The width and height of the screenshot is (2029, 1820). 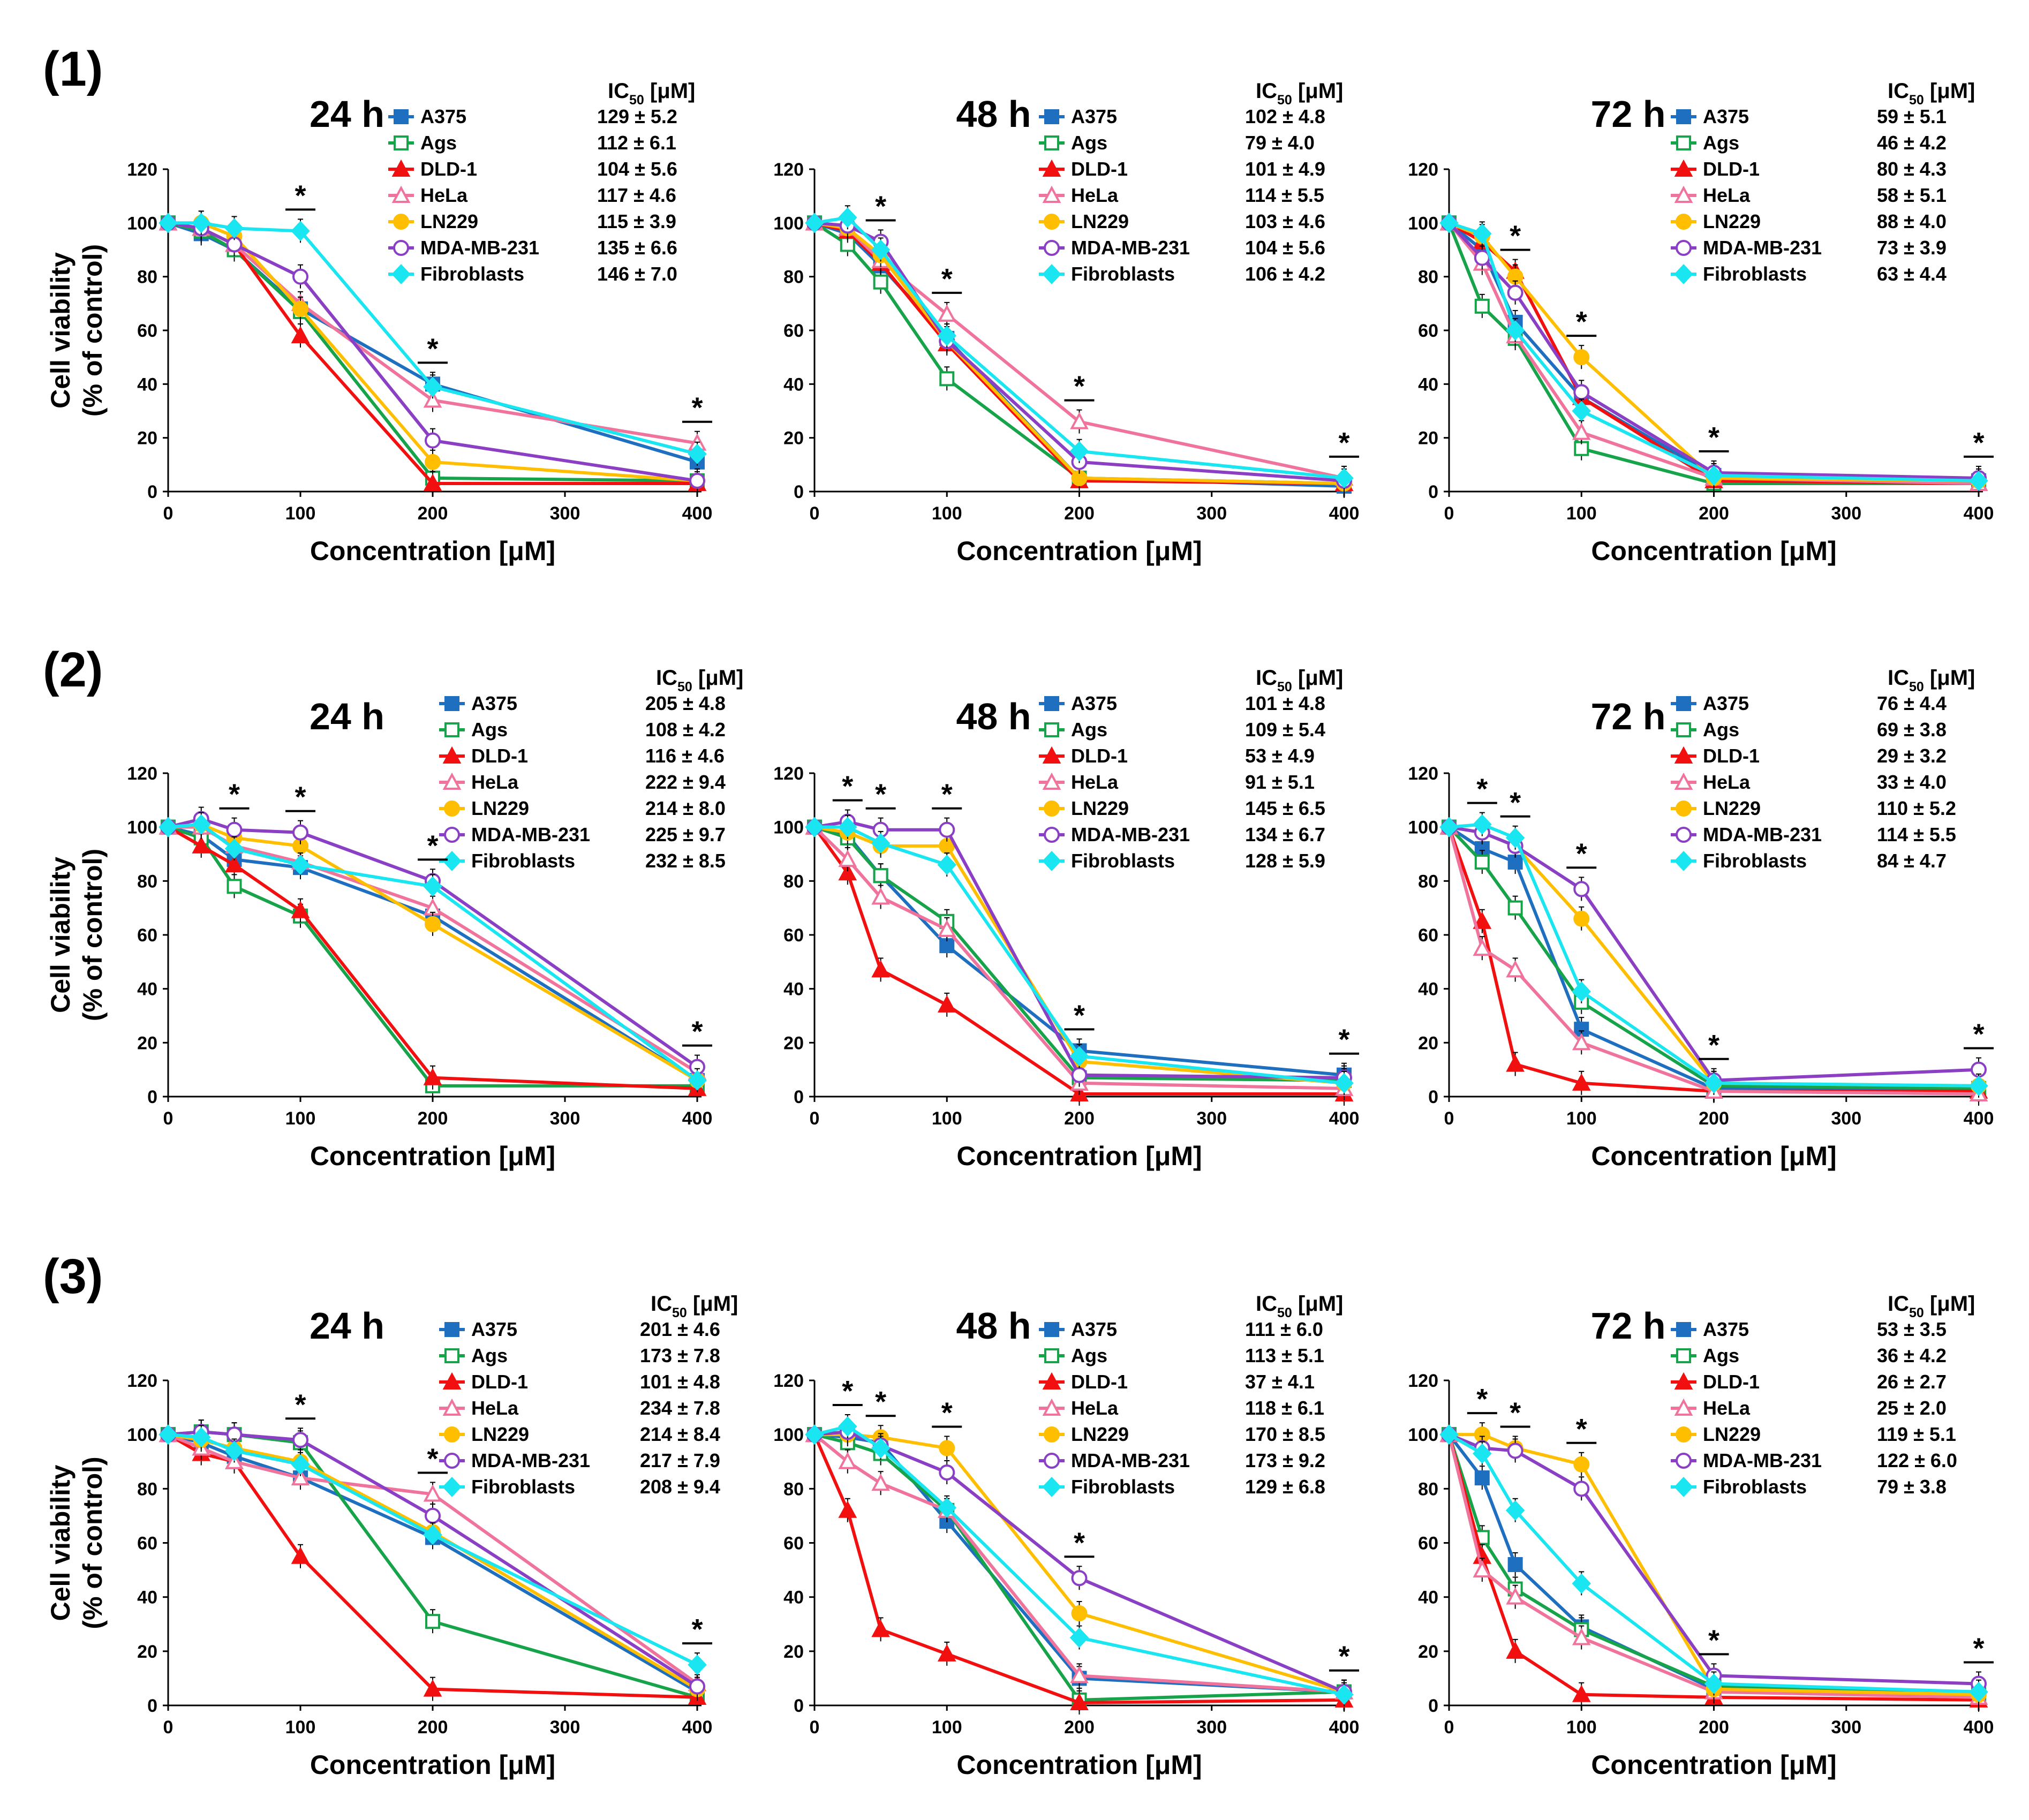 What do you see at coordinates (637, 116) in the screenshot?
I see `ic50-value: 129 ± 5.2` at bounding box center [637, 116].